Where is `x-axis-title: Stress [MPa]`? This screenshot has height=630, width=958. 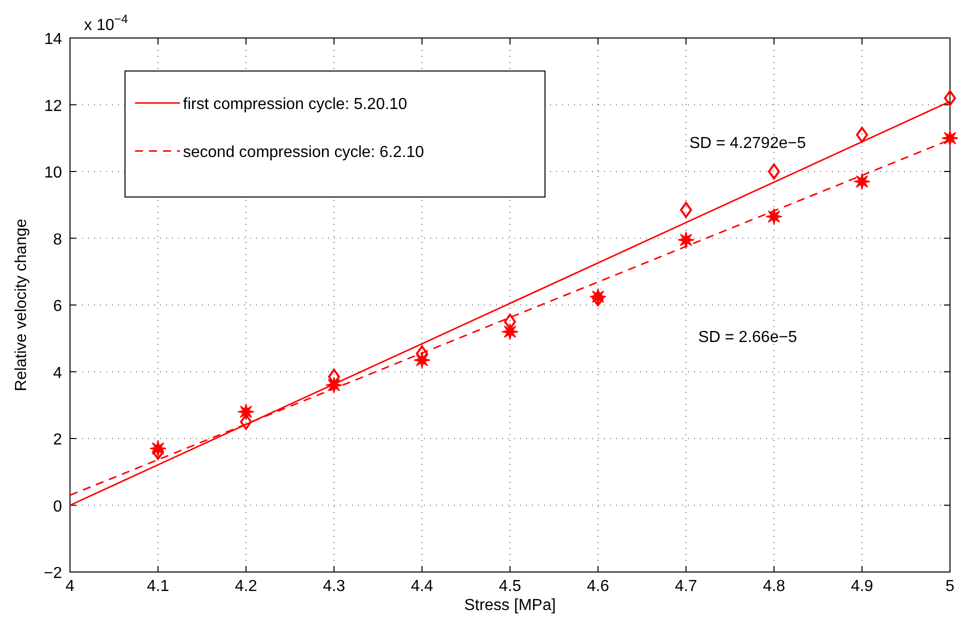
x-axis-title: Stress [MPa] is located at coordinates (510, 605).